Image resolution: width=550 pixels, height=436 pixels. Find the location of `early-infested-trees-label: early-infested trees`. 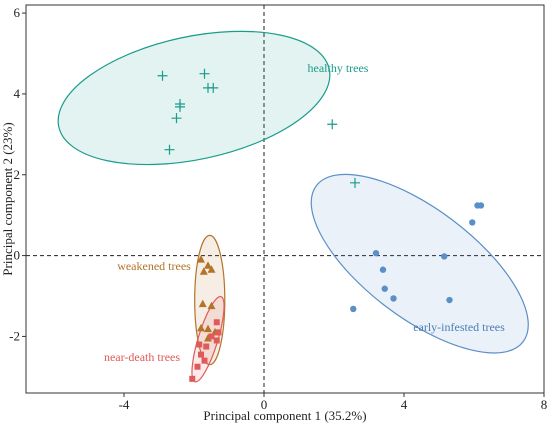

early-infested-trees-label: early-infested trees is located at coordinates (459, 327).